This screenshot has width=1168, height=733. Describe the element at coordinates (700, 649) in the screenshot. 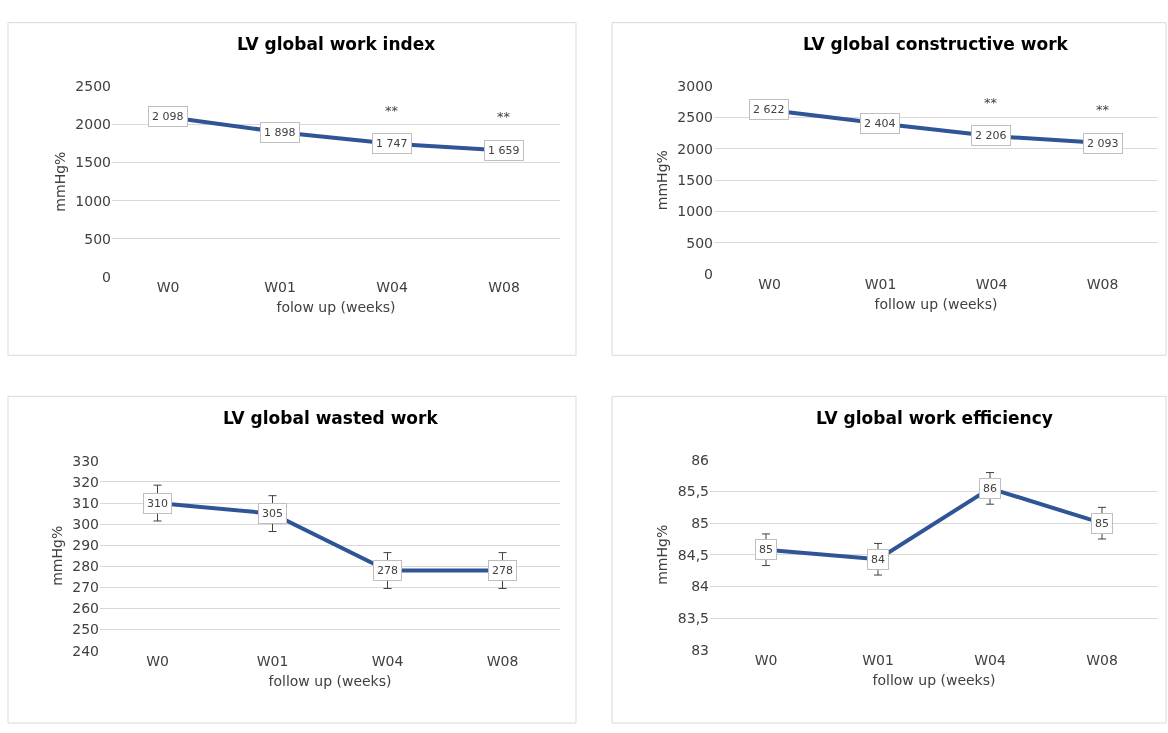

I see `y-tick-label: 83` at that location.